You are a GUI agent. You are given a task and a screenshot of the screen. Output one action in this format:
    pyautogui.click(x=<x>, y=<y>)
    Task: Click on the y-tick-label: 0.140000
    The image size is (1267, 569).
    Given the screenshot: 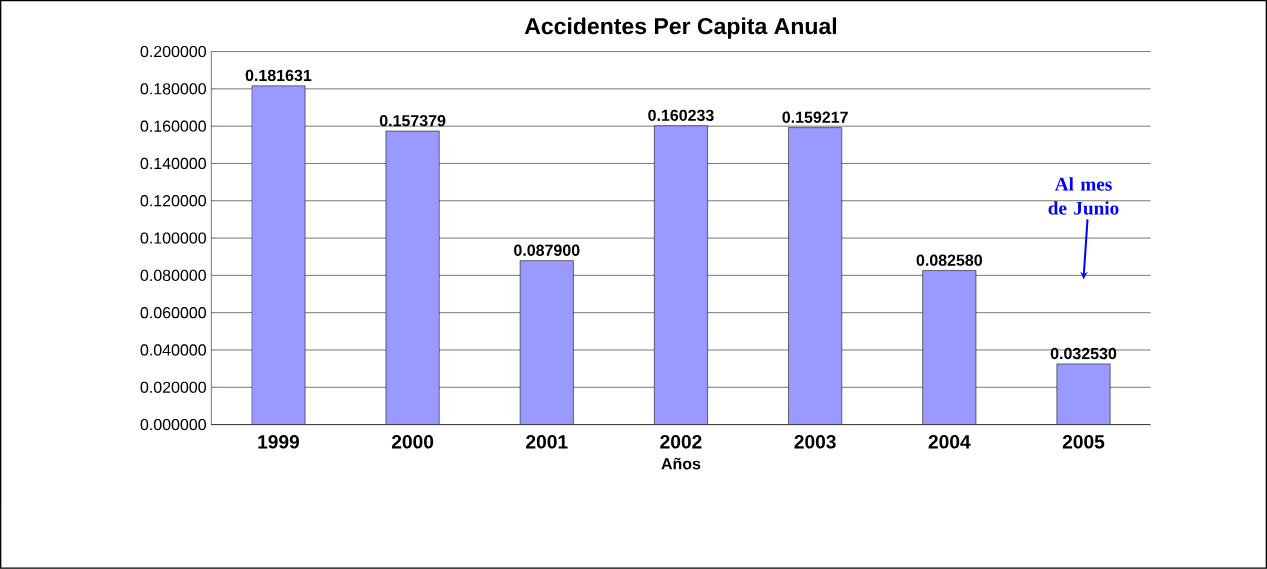 What is the action you would take?
    pyautogui.click(x=173, y=163)
    